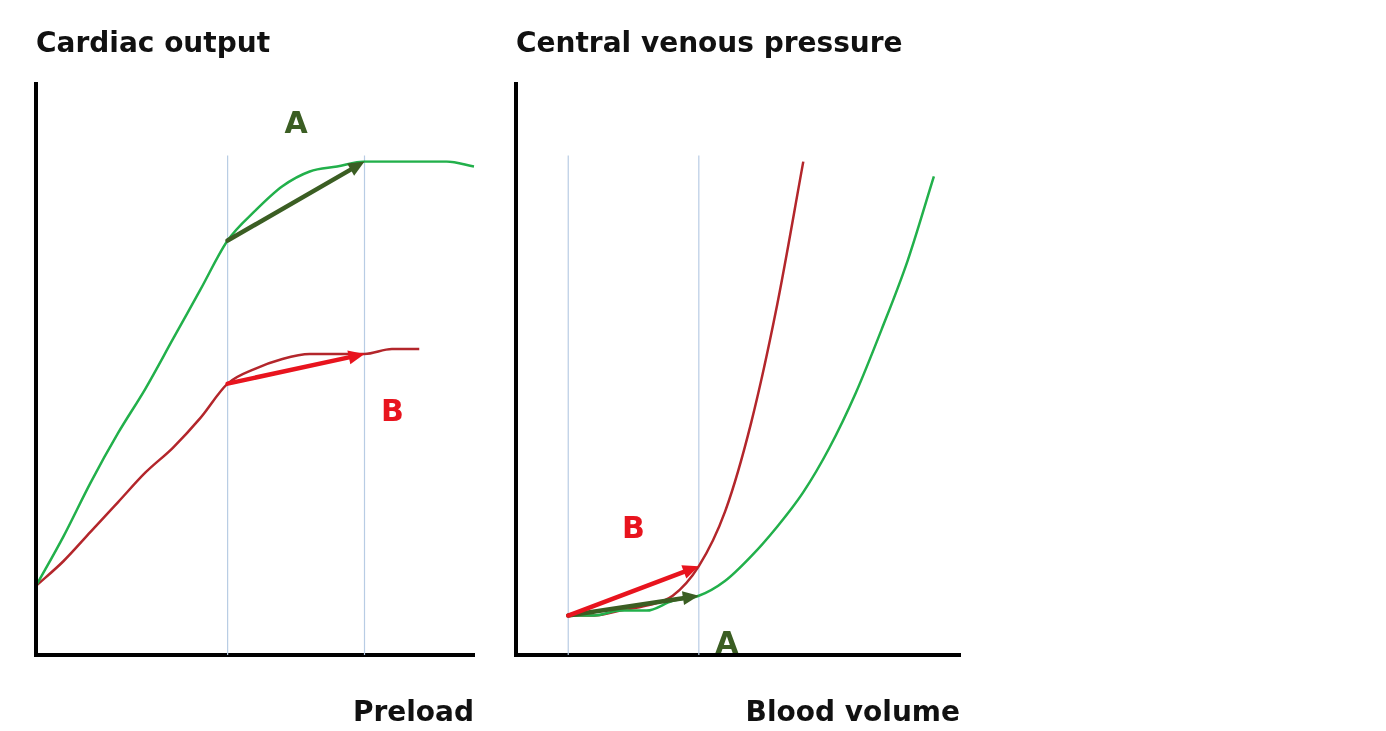 The height and width of the screenshot is (731, 1386). I want to click on text: A, so click(296, 123).